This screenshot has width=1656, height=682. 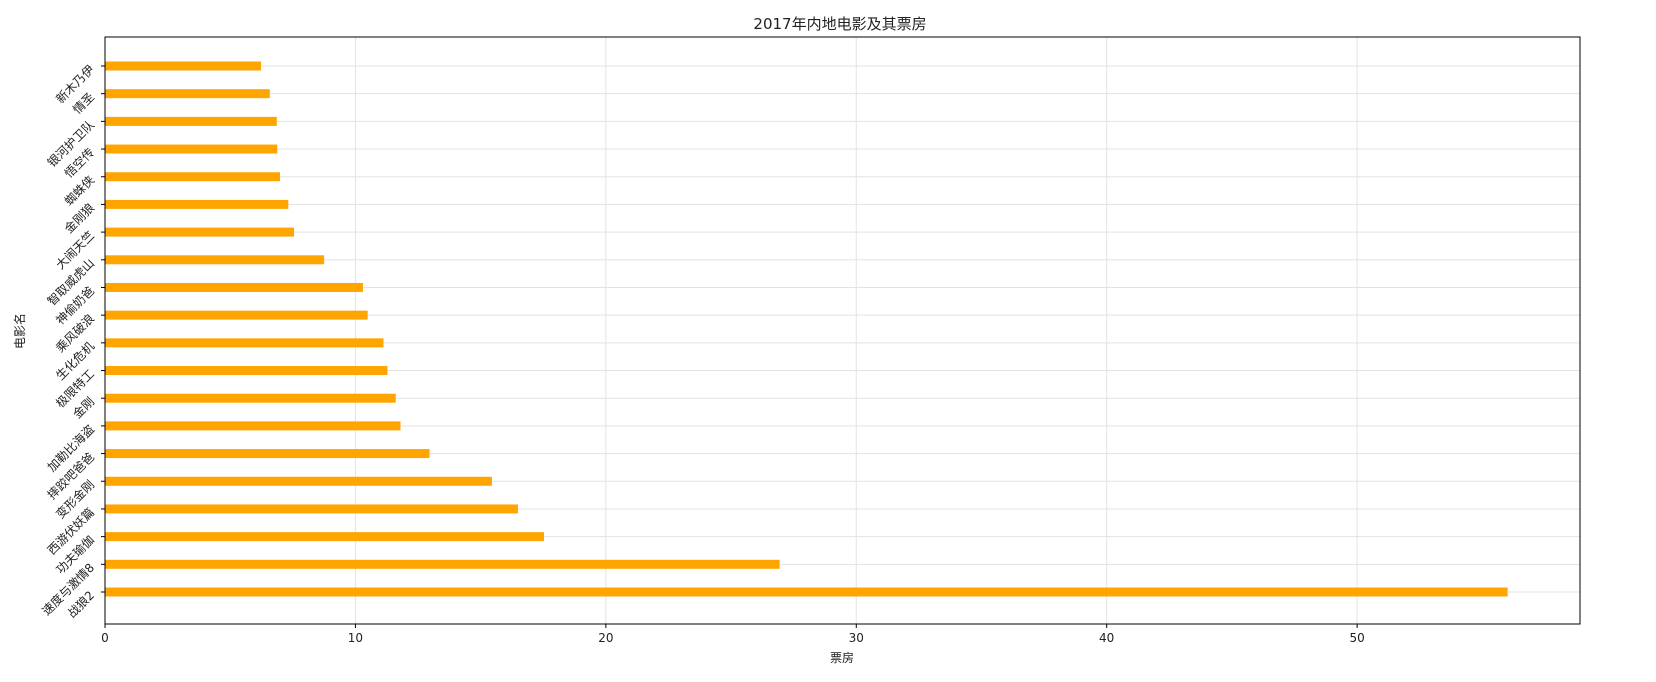 I want to click on x-axis-label: 票房, so click(x=842, y=657).